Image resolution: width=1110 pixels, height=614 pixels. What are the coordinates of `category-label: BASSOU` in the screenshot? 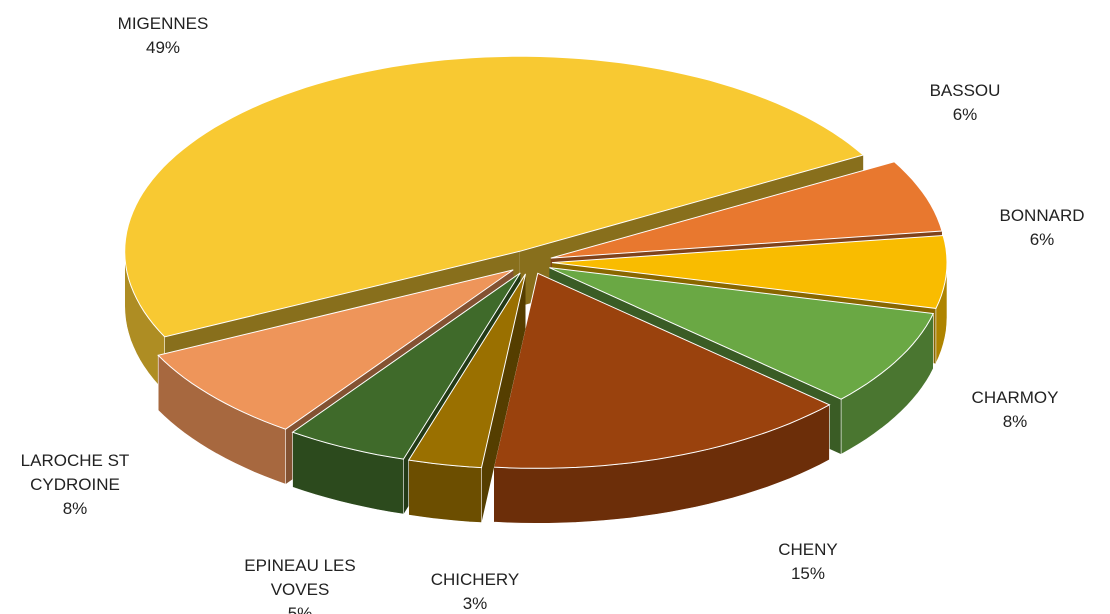 It's located at (965, 90).